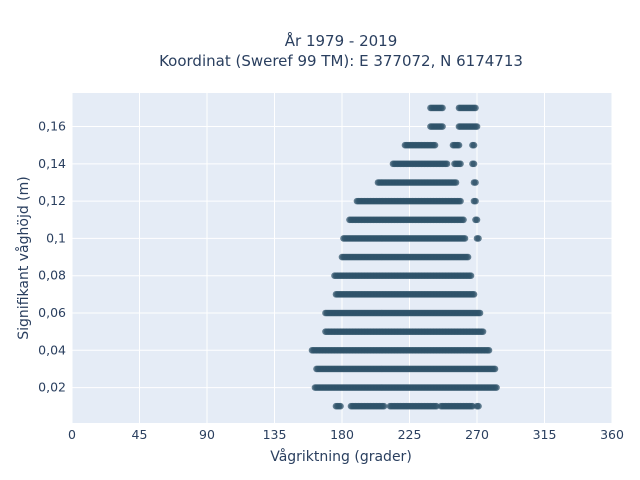 The height and width of the screenshot is (480, 640). I want to click on x-tick-label: 135, so click(275, 434).